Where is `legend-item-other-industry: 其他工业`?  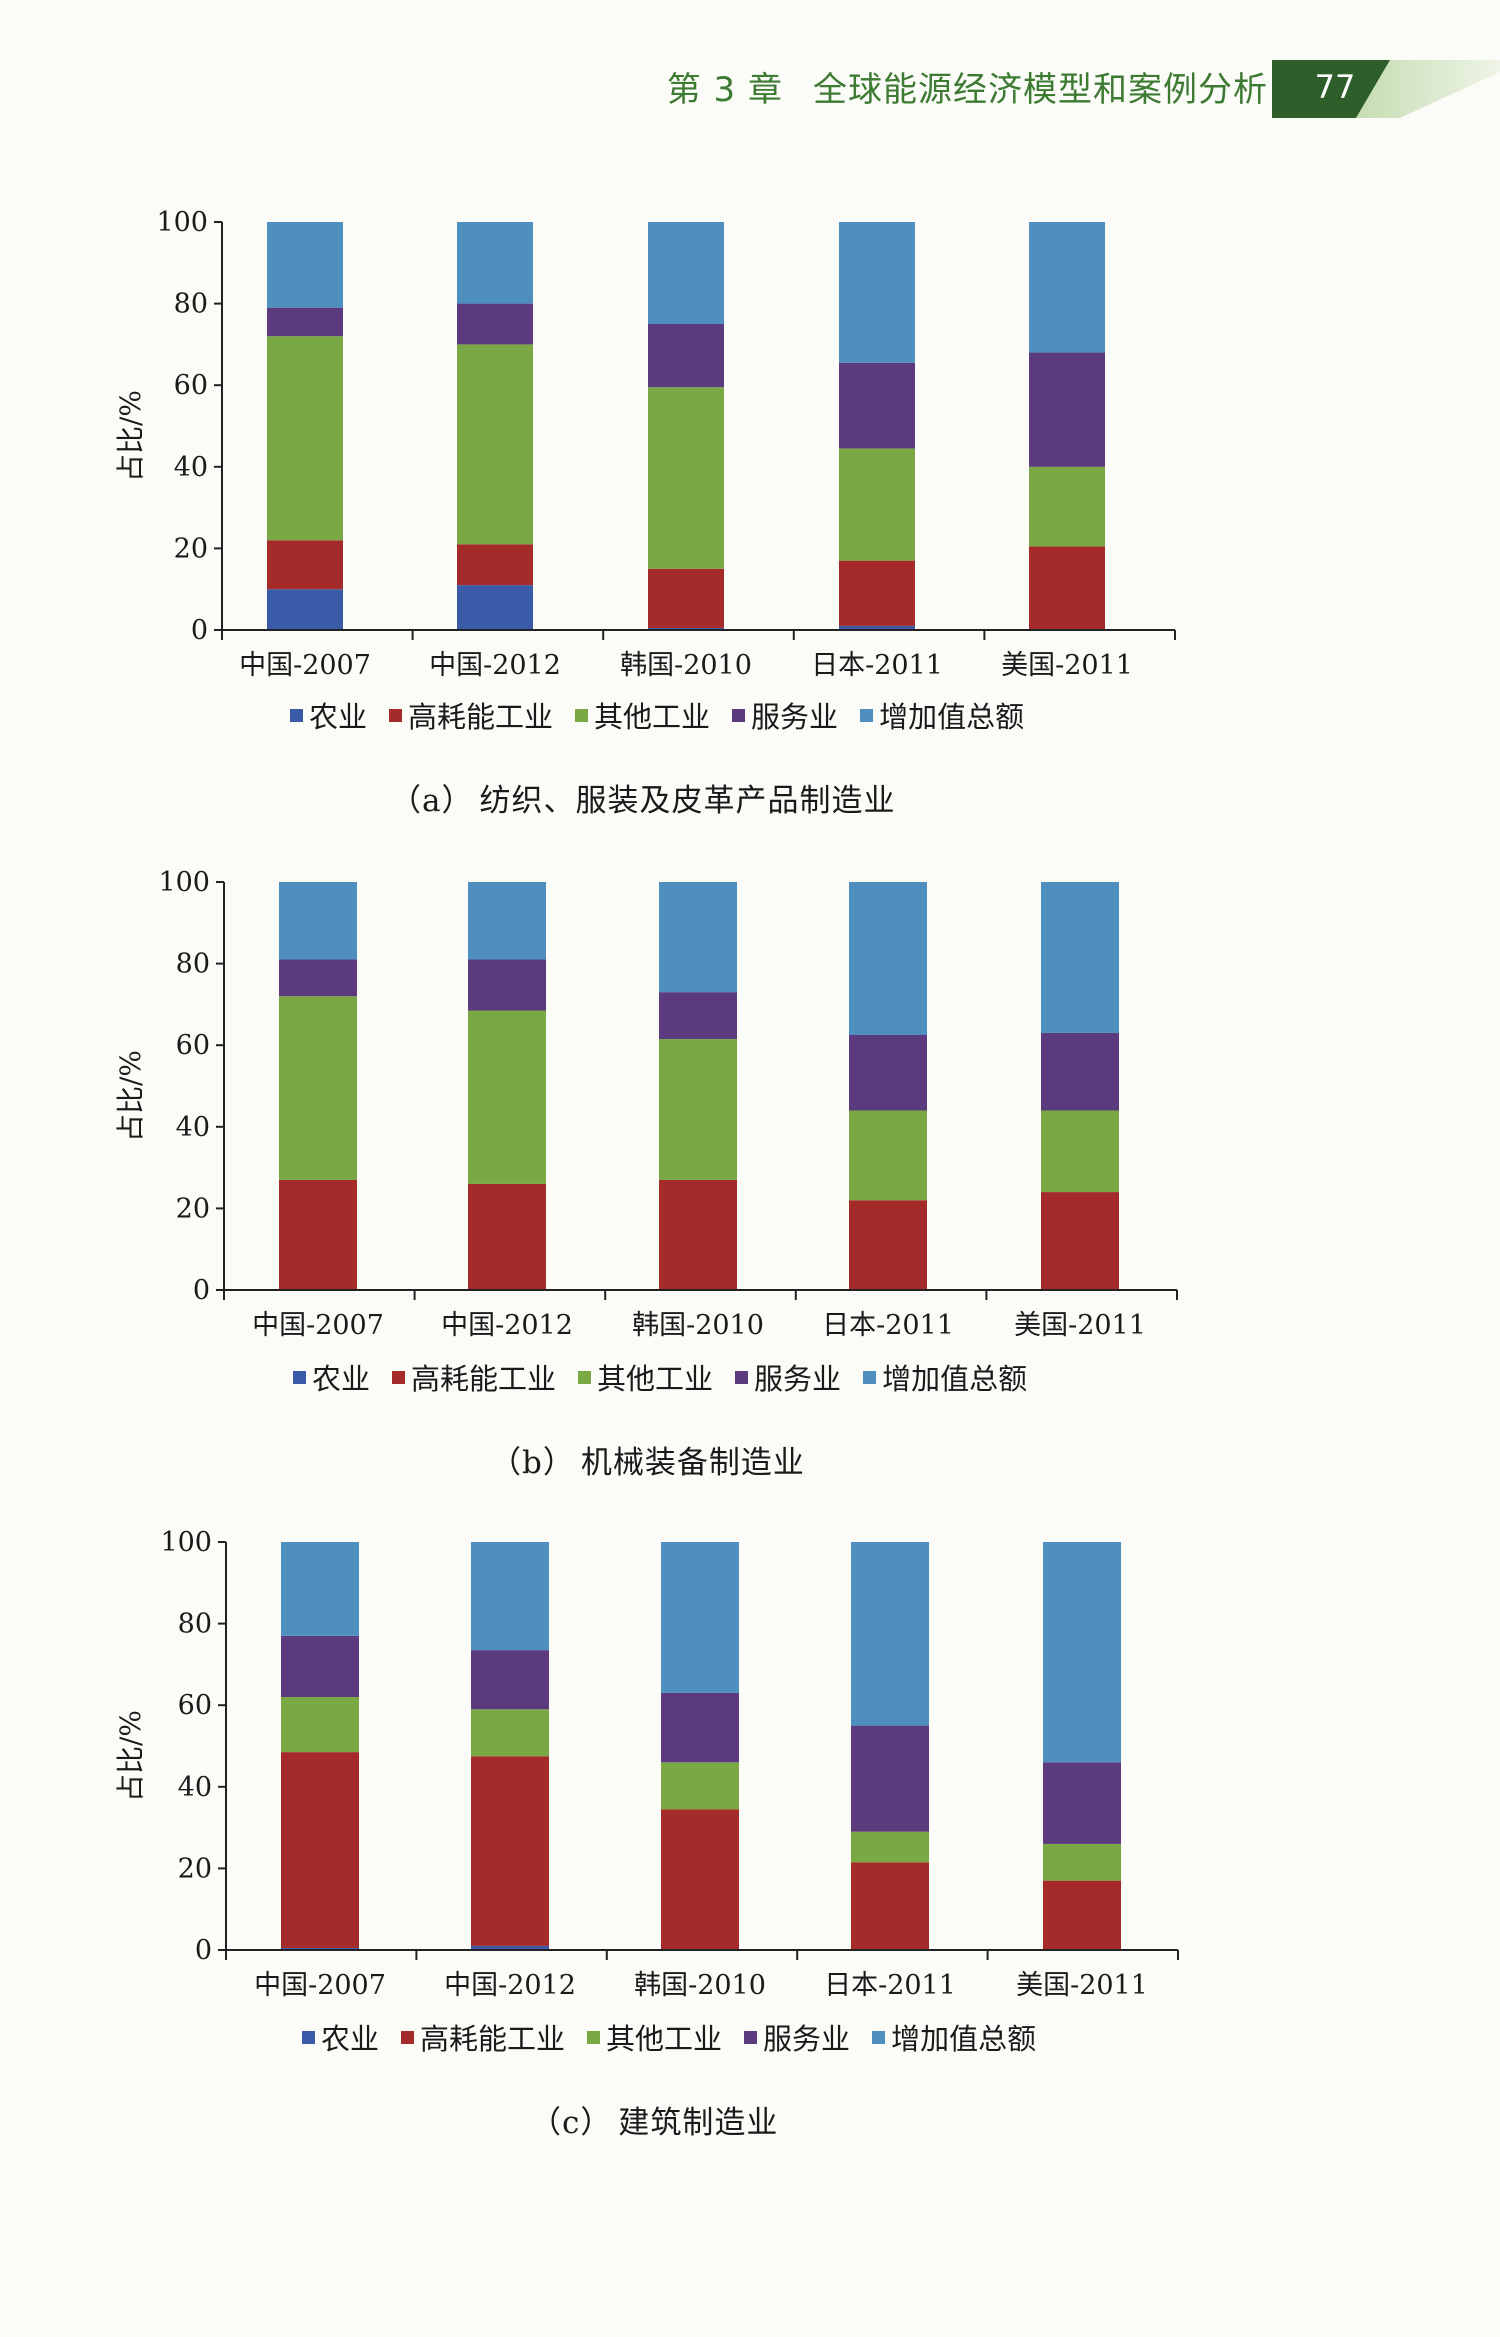
legend-item-other-industry: 其他工业 is located at coordinates (642, 715).